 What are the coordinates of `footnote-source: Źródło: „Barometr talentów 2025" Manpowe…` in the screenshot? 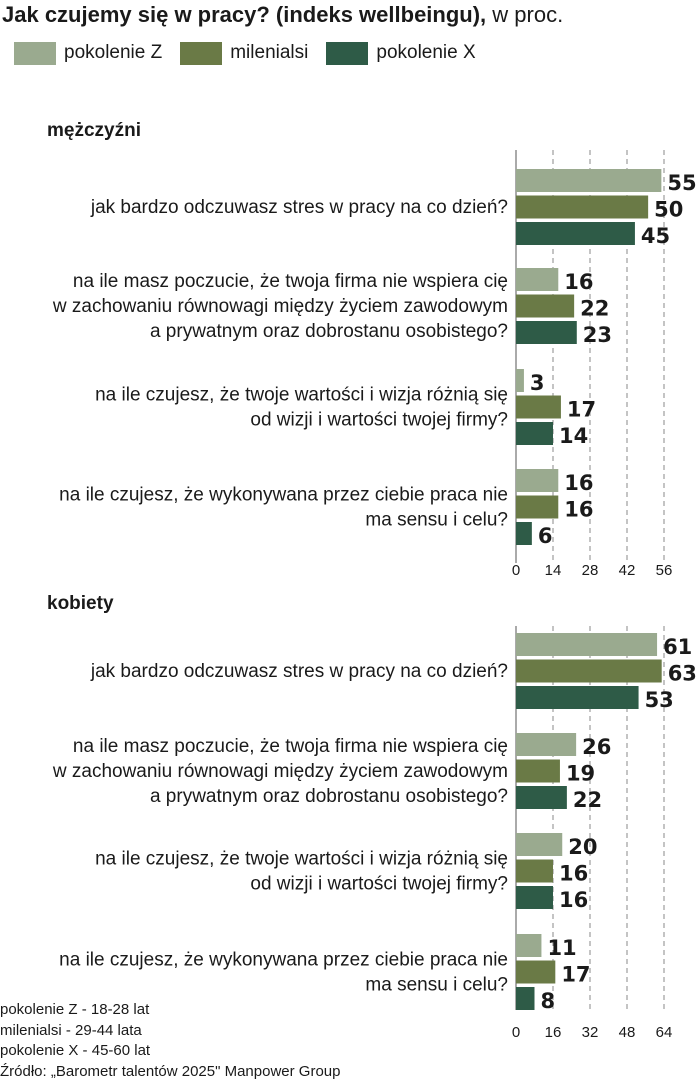 It's located at (170, 1072).